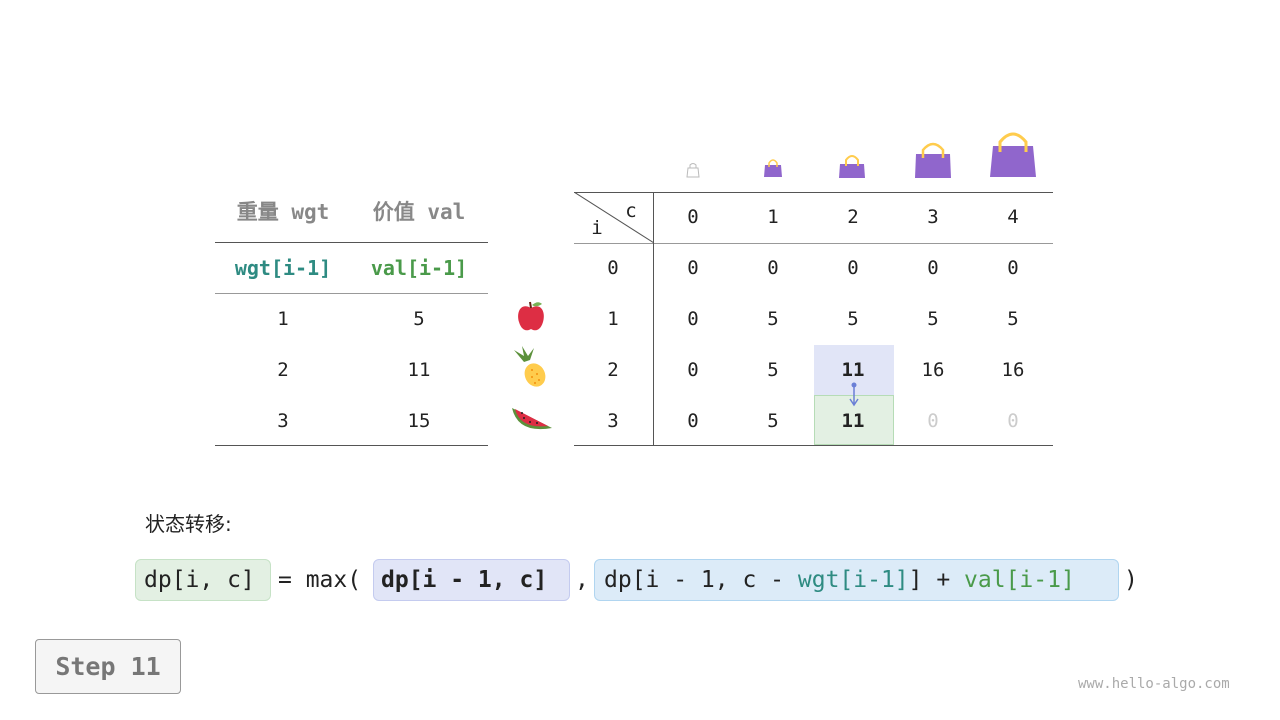  I want to click on col-header-c0: 0, so click(693, 217).